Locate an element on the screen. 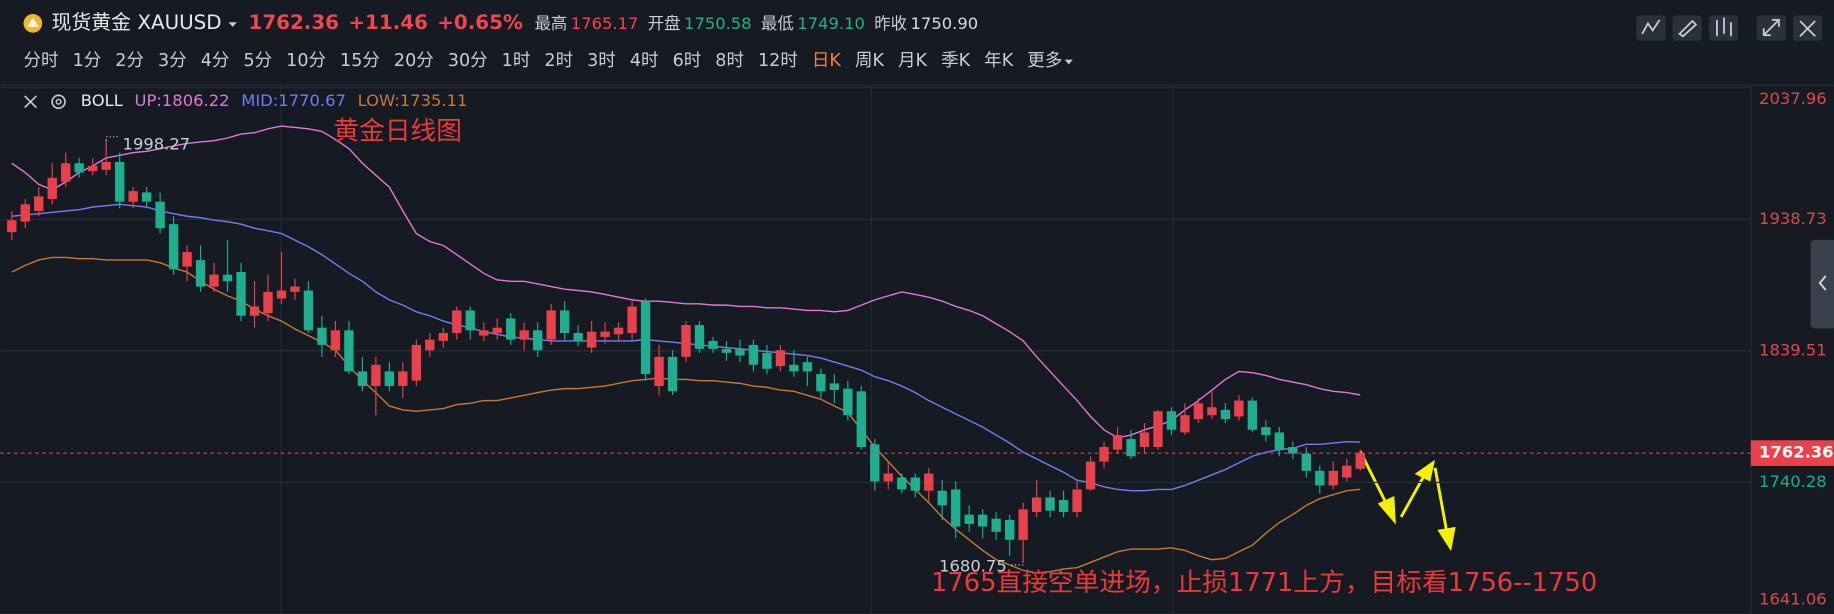  quote-price: 1762.36 is located at coordinates (293, 22).